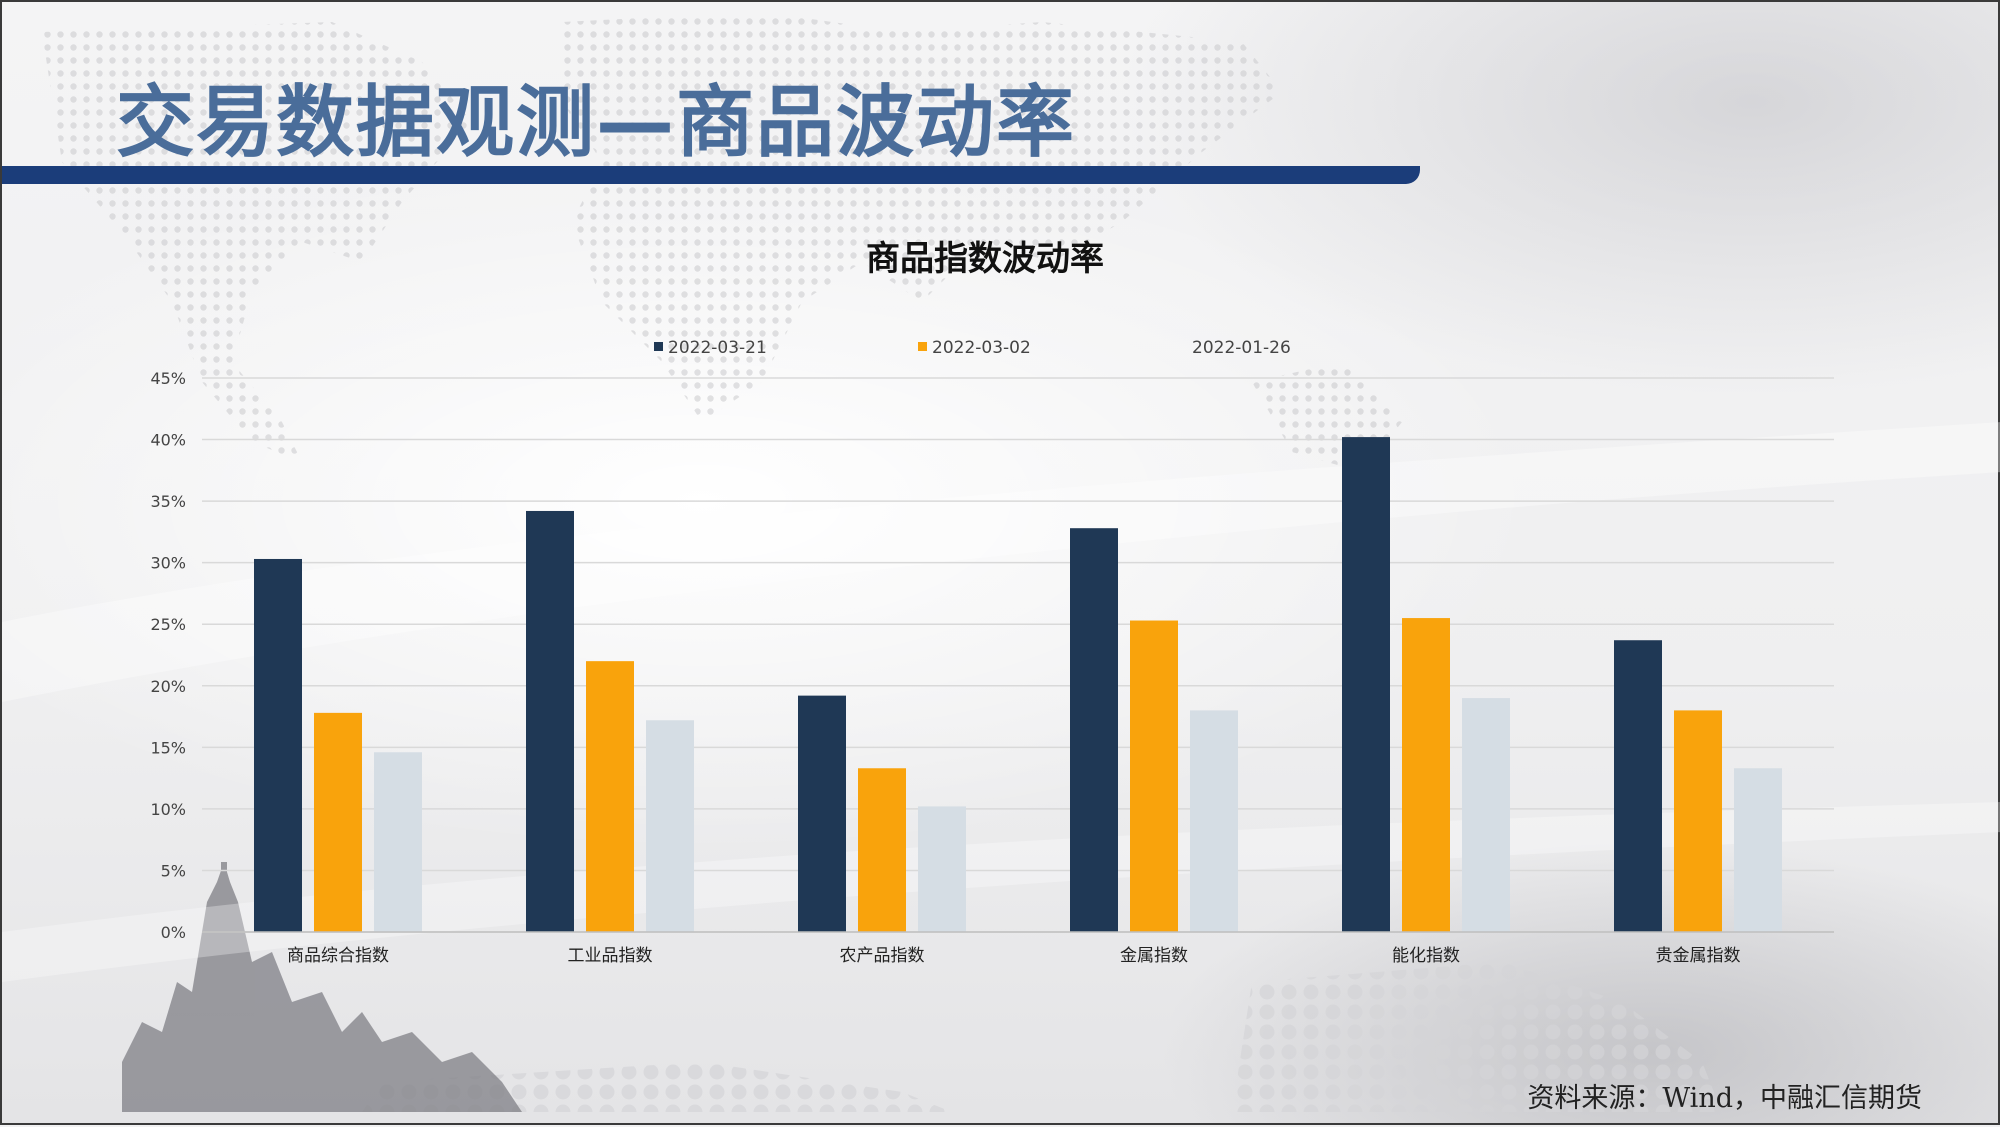 The image size is (2000, 1127). I want to click on chart-legend: 2022-03-21 2022-03-02 2022-01-26, so click(972, 348).